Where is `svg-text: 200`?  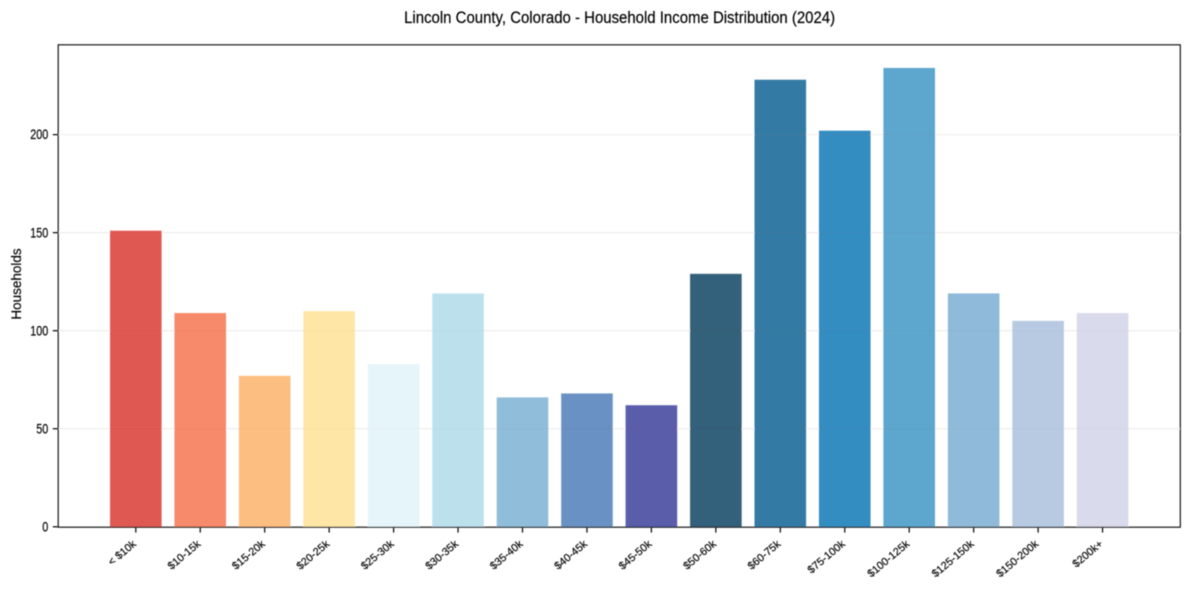
svg-text: 200 is located at coordinates (39, 135).